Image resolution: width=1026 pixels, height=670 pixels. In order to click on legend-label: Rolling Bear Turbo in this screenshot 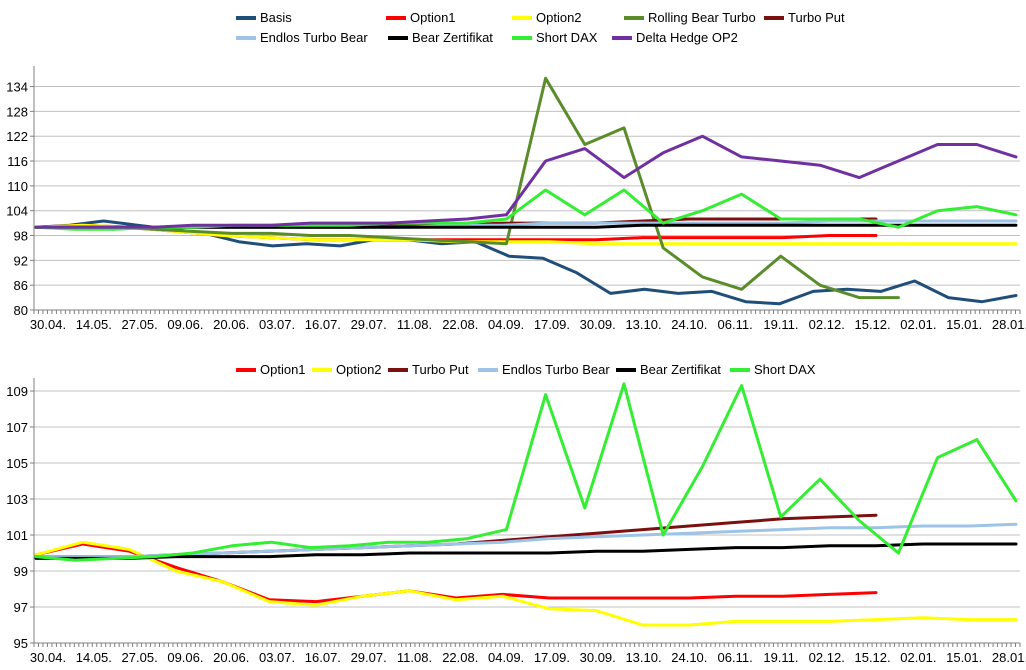, I will do `click(702, 17)`.